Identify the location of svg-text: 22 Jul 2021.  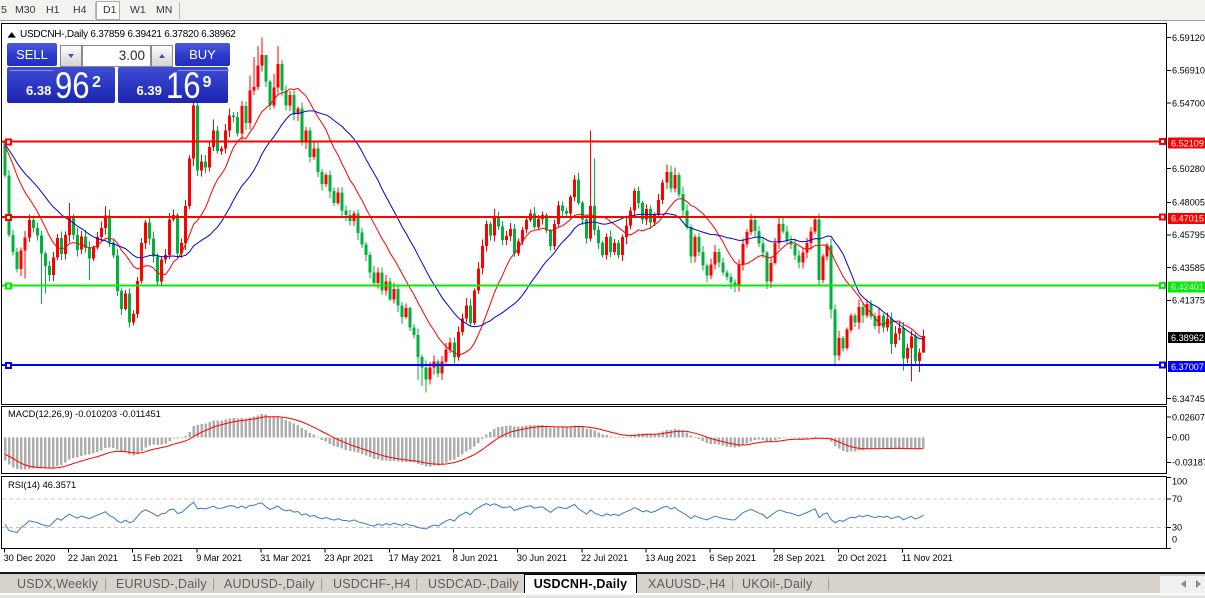
(604, 558).